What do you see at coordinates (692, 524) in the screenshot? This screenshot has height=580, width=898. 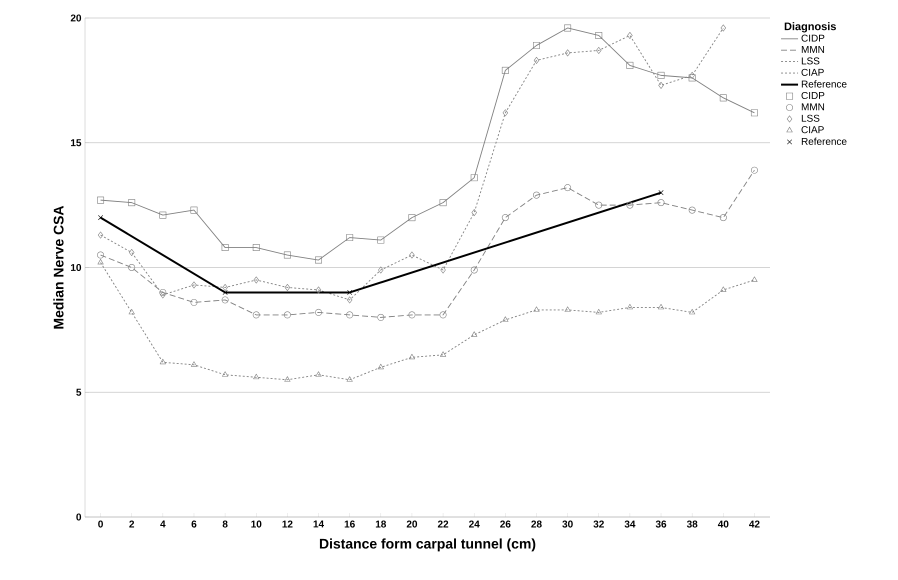 I see `x-tick-label: 38` at bounding box center [692, 524].